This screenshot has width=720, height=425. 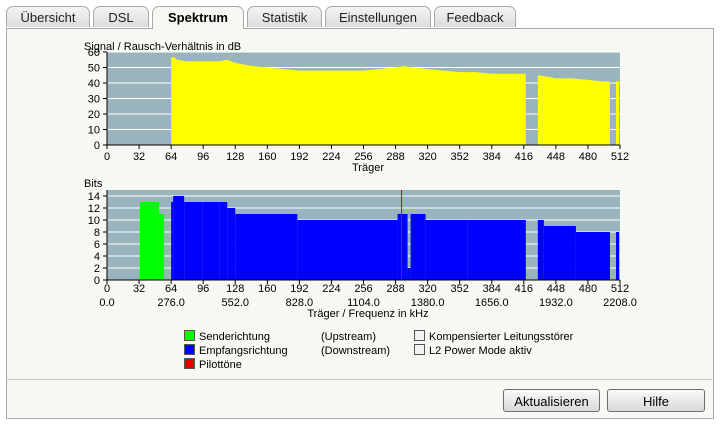 What do you see at coordinates (97, 146) in the screenshot?
I see `snr-y-tick-label: 0` at bounding box center [97, 146].